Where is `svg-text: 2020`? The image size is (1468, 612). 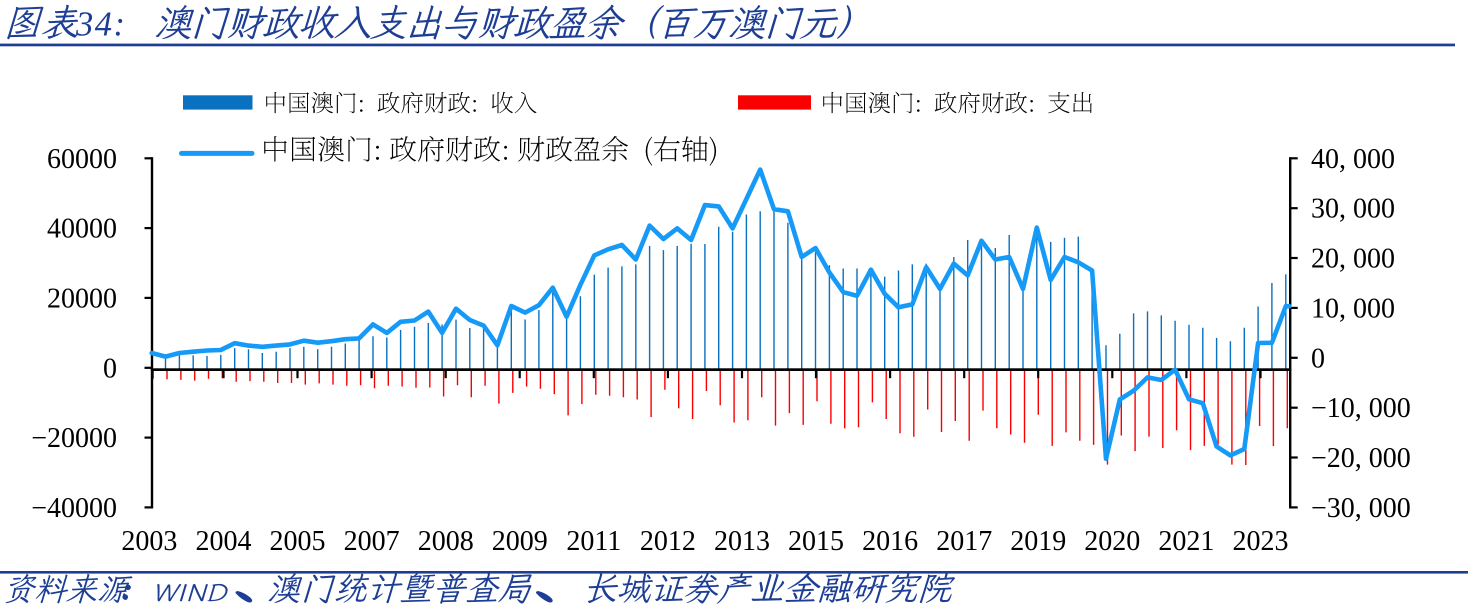
svg-text: 2020 is located at coordinates (1112, 541).